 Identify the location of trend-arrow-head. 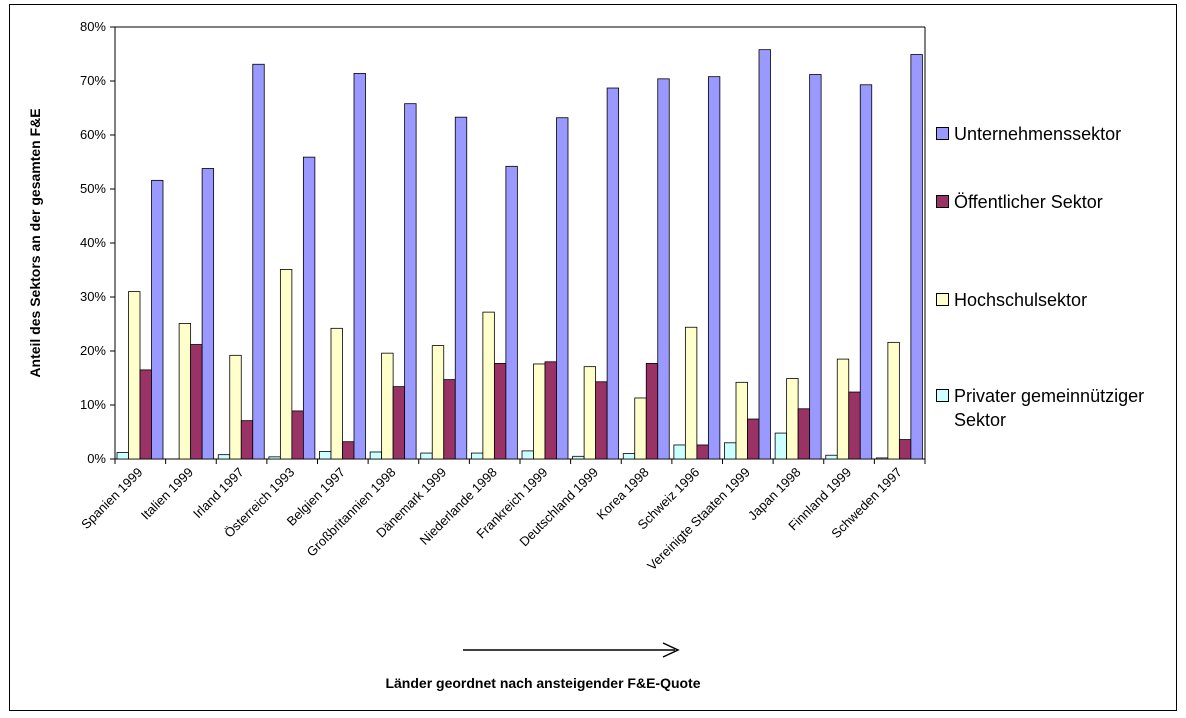
(671, 650).